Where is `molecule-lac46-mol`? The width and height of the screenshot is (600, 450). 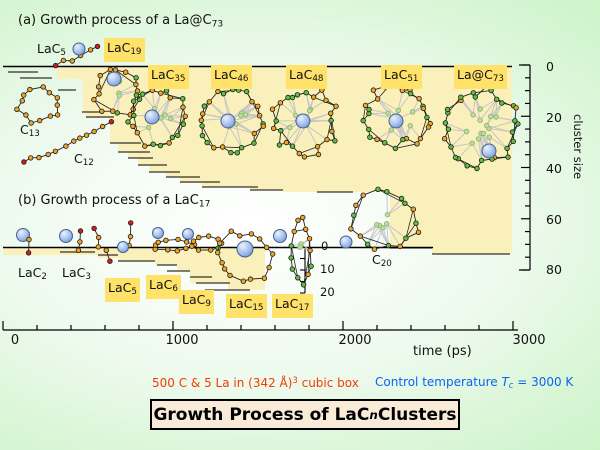
molecule-lac46-mol is located at coordinates (232, 121).